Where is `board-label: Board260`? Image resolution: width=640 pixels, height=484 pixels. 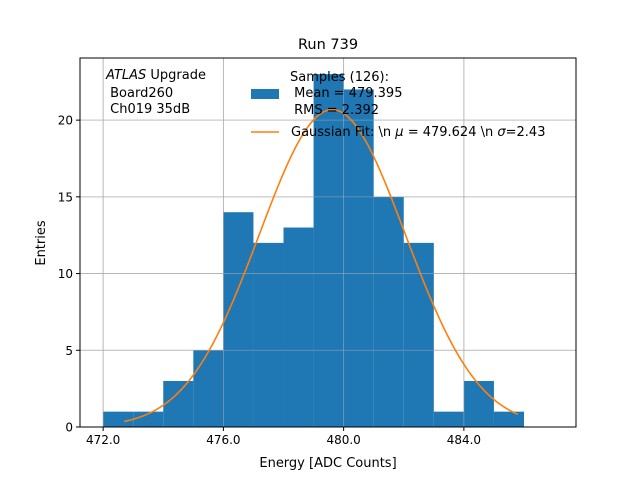
board-label: Board260 is located at coordinates (139, 93).